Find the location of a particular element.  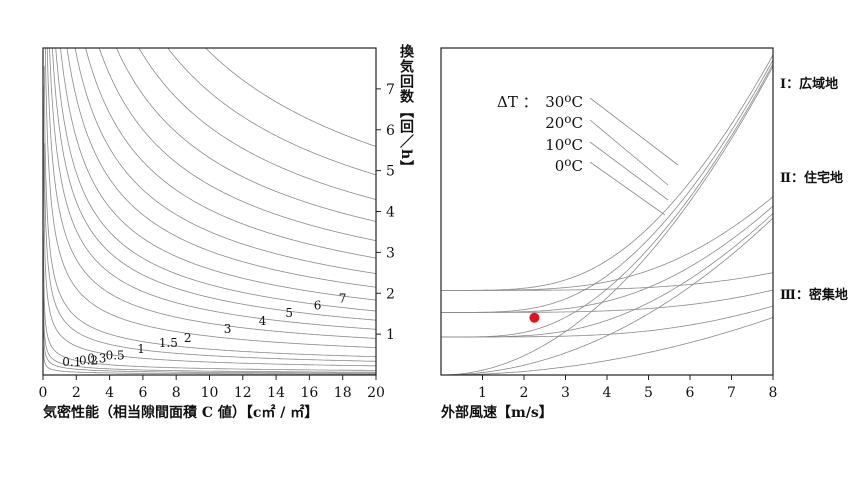

right-x-axis-label: 外部風速【m/s】 is located at coordinates (497, 412).